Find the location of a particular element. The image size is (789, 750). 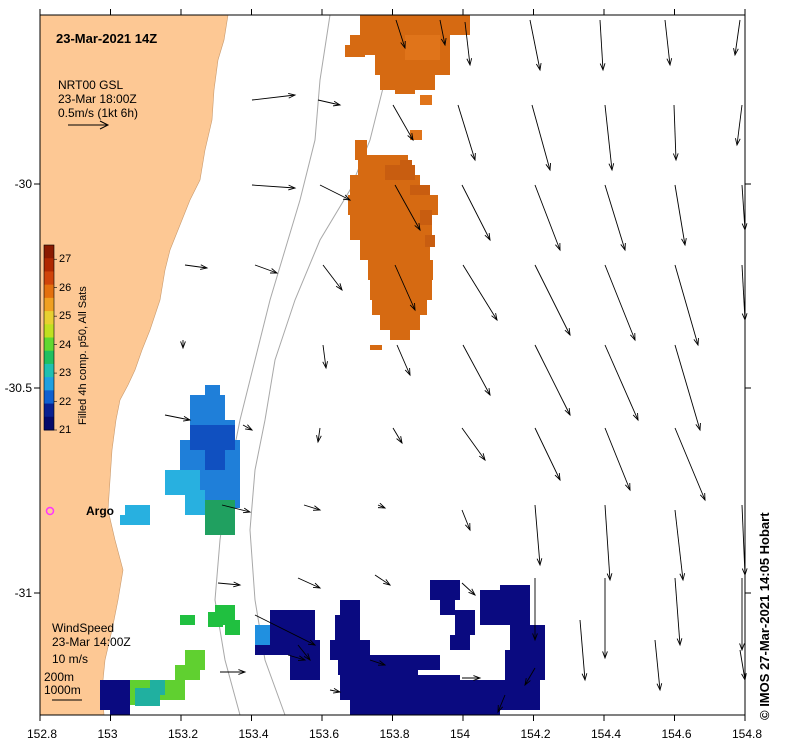

depth-legend-200m: 200m is located at coordinates (59, 677).